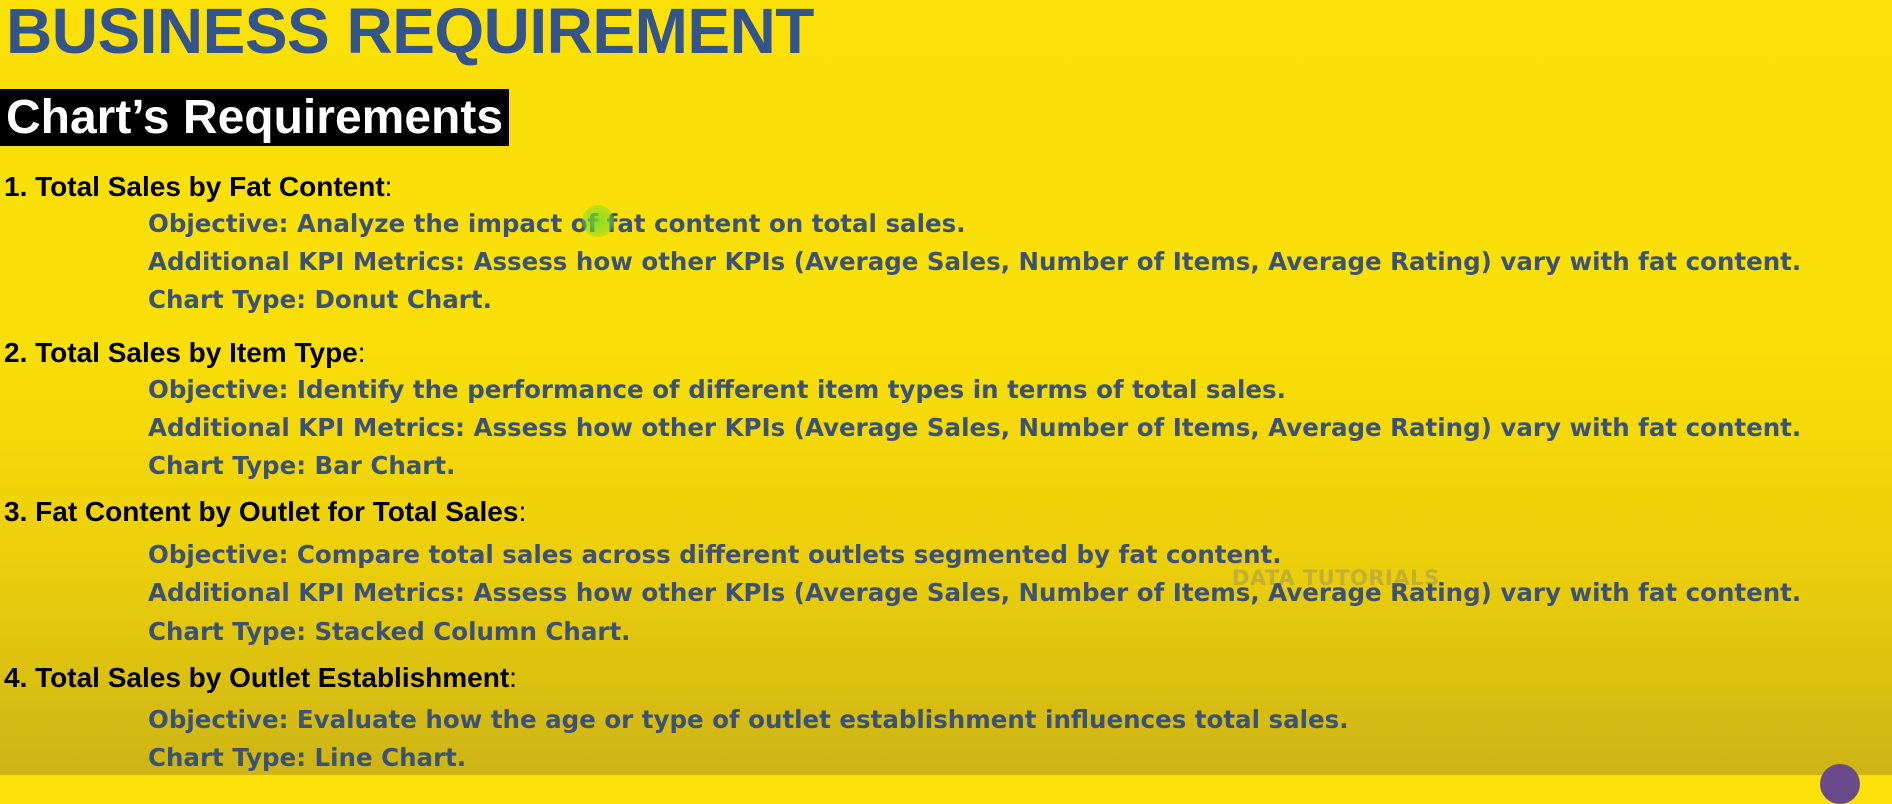 The image size is (1892, 804). What do you see at coordinates (1336, 578) in the screenshot?
I see `watermark: DATA TUTORIALS` at bounding box center [1336, 578].